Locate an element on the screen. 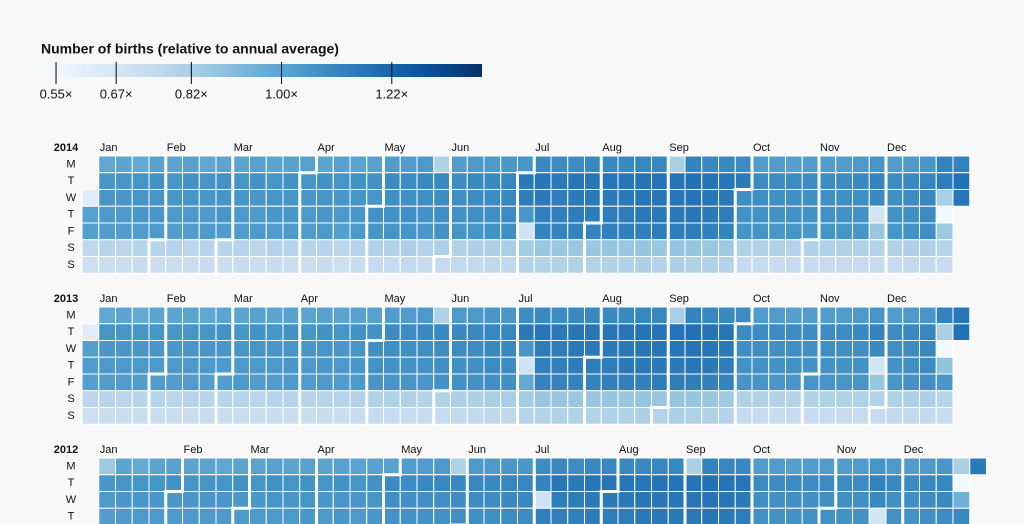  weekday-label: F is located at coordinates (71, 231).